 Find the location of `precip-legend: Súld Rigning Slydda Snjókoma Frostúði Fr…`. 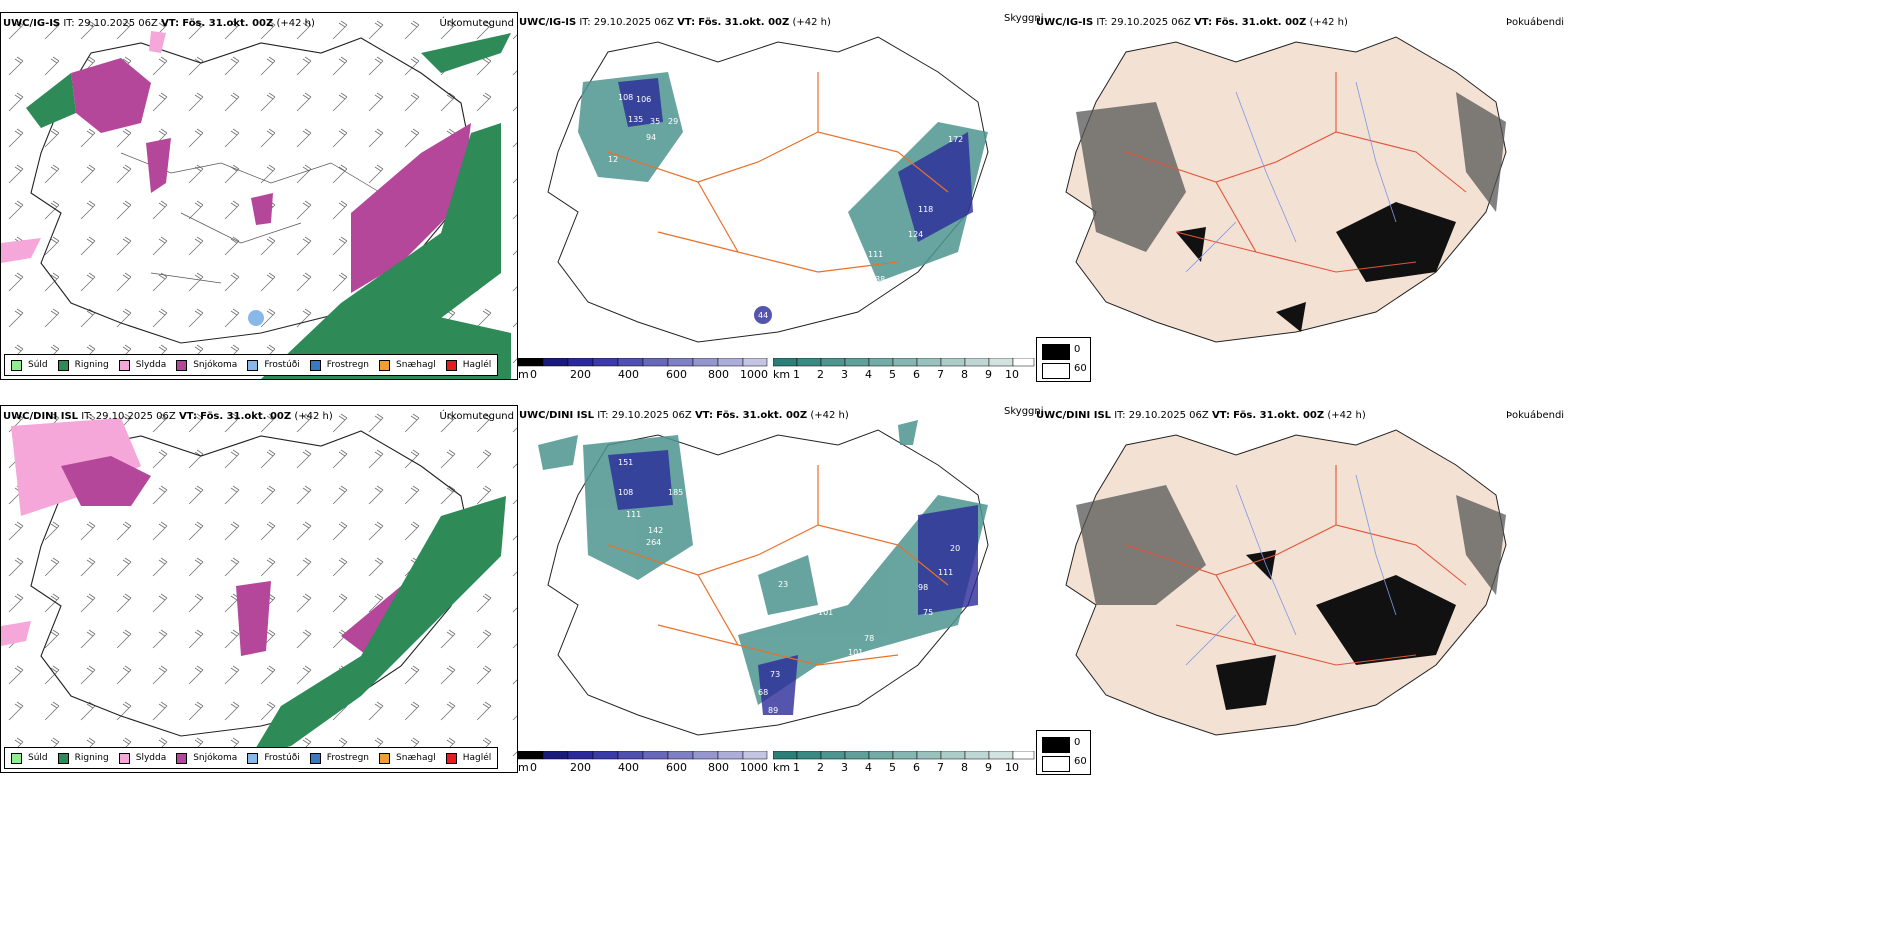

precip-legend: Súld Rigning Slydda Snjókoma Frostúði Fr… is located at coordinates (251, 365).